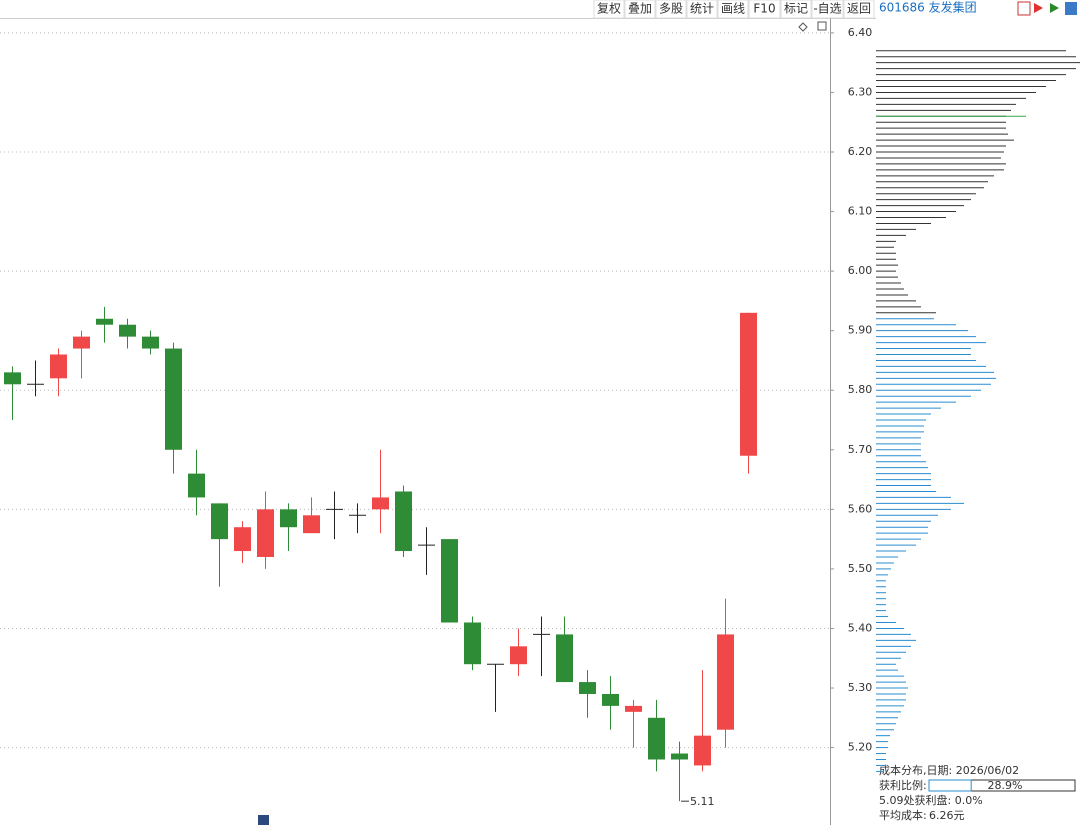 The height and width of the screenshot is (825, 1080). I want to click on stock-name: 601686 友发集团, so click(928, 7).